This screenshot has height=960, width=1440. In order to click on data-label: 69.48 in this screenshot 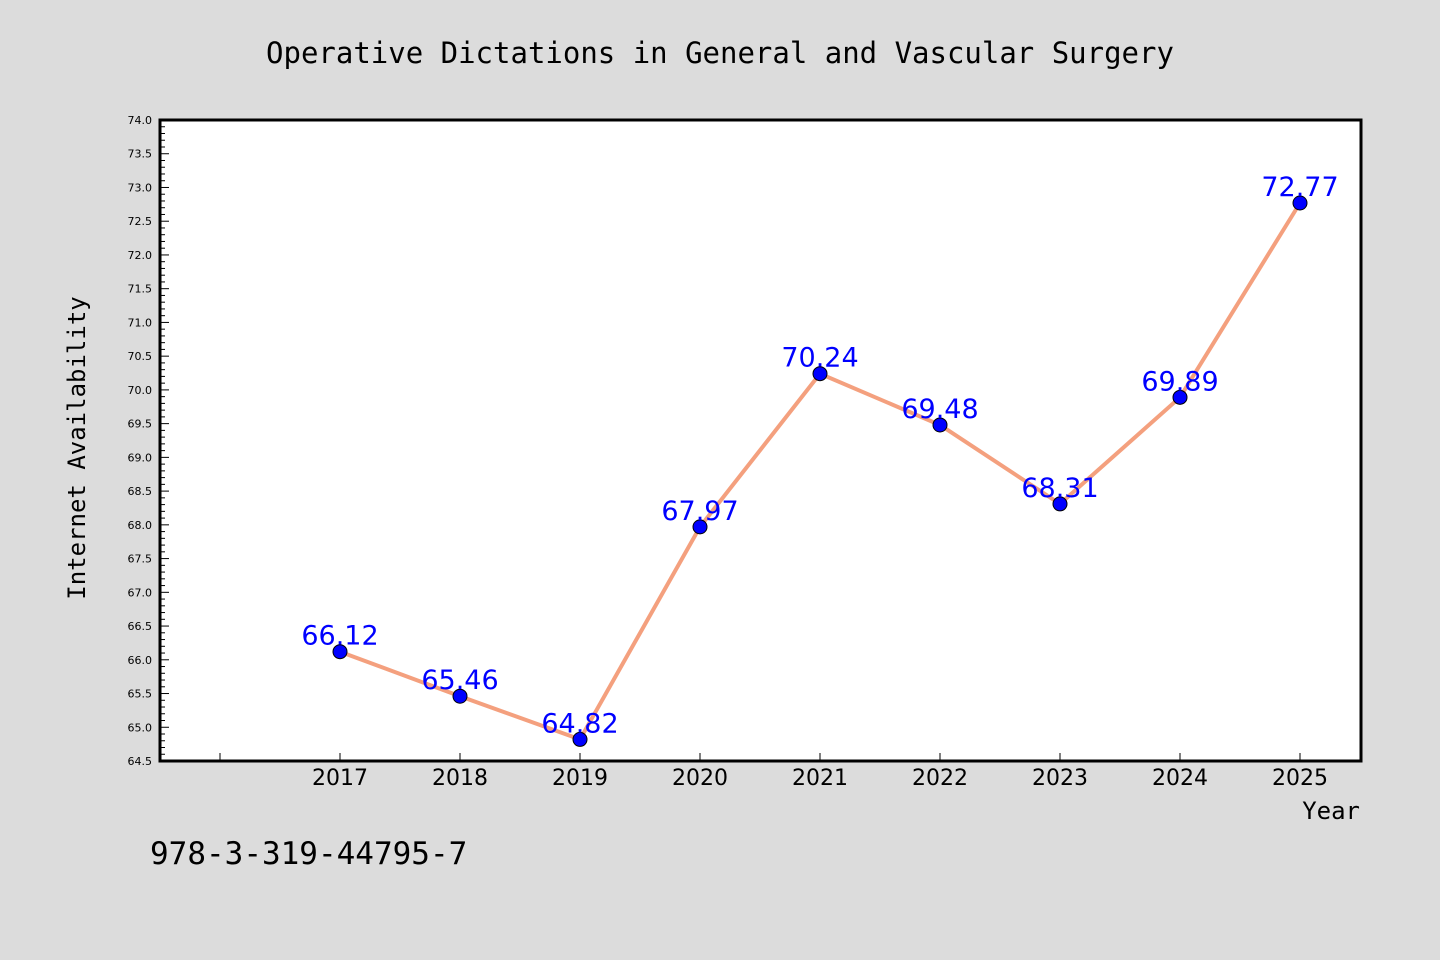, I will do `click(939, 409)`.